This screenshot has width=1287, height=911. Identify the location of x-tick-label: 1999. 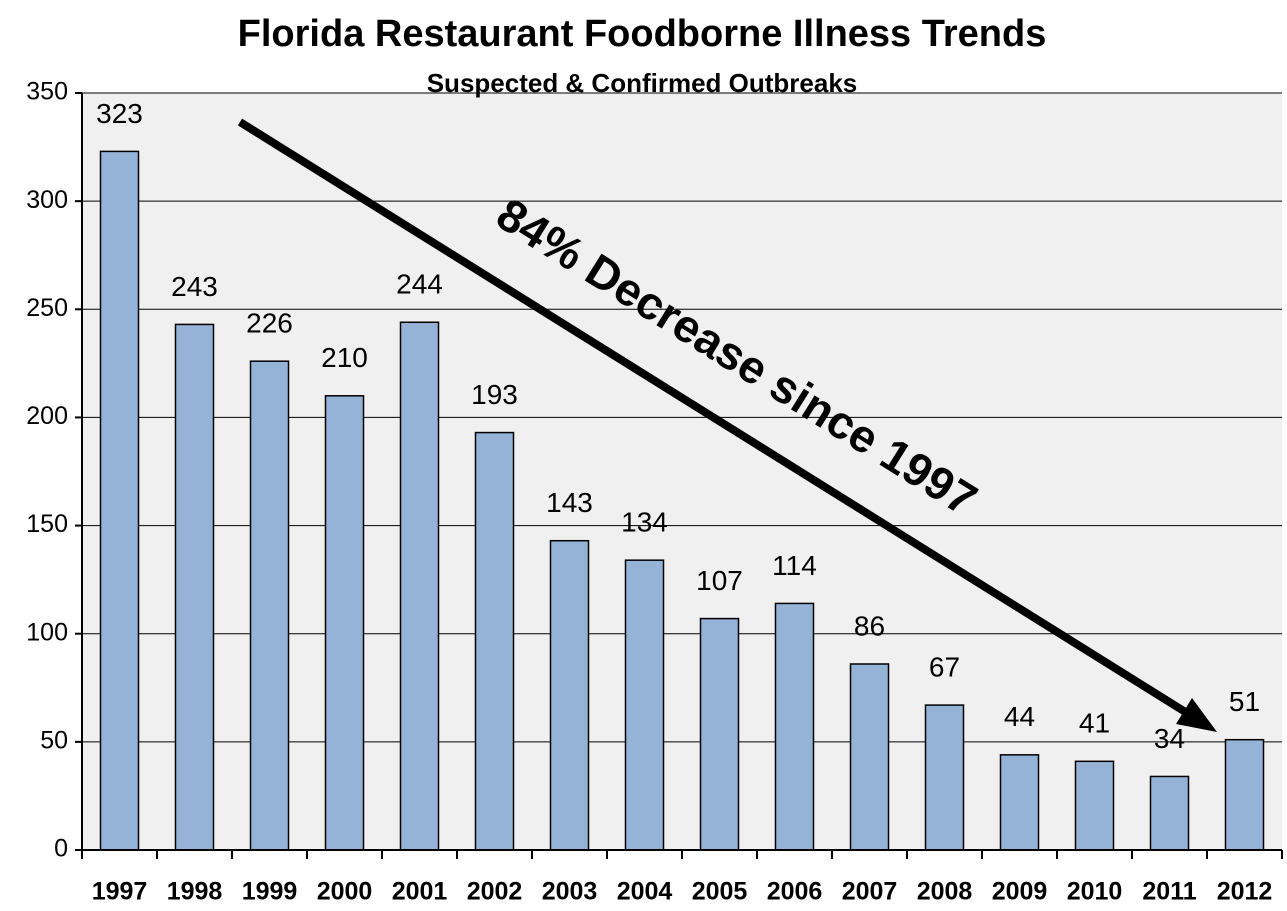
(270, 892).